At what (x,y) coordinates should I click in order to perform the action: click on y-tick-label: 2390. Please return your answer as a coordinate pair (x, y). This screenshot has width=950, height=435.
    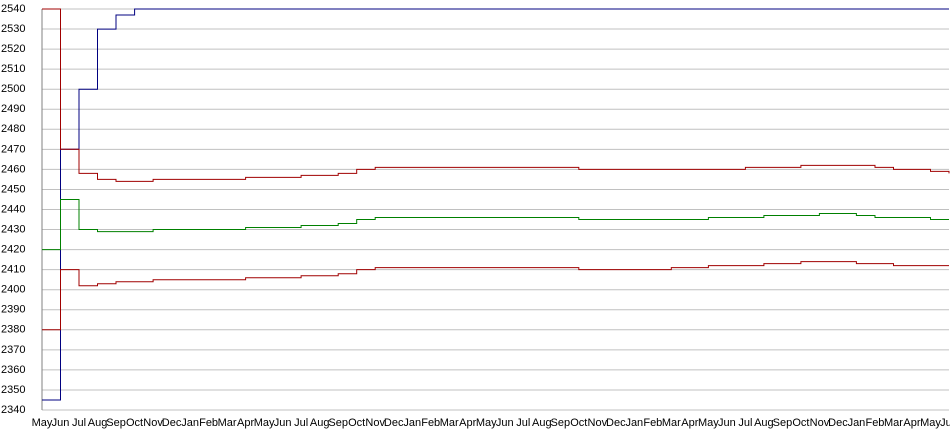
    Looking at the image, I should click on (13, 310).